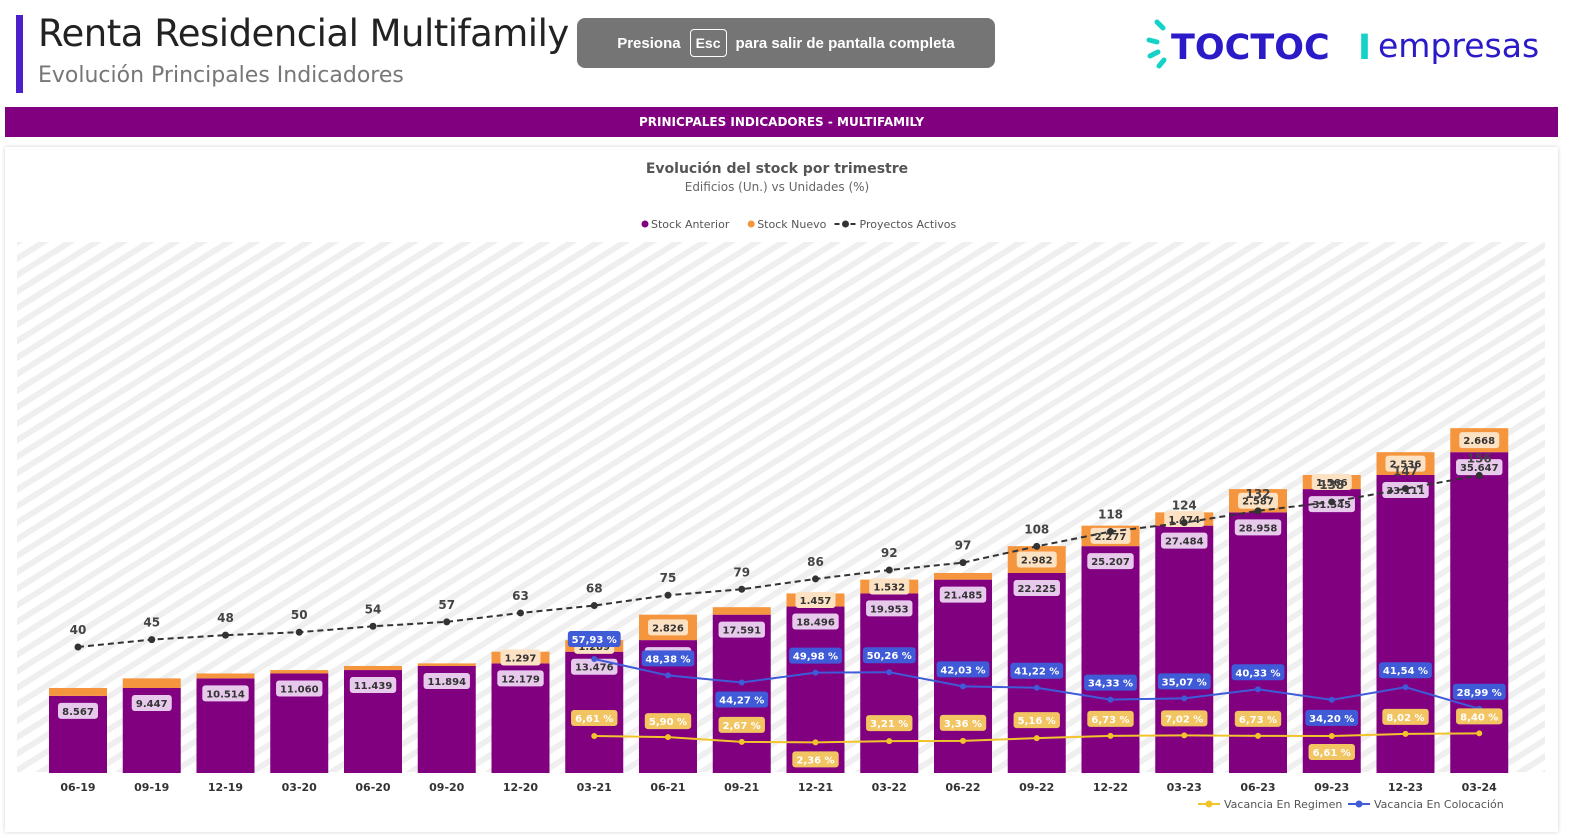 The height and width of the screenshot is (840, 1569). I want to click on data-label: 25.207, so click(1110, 562).